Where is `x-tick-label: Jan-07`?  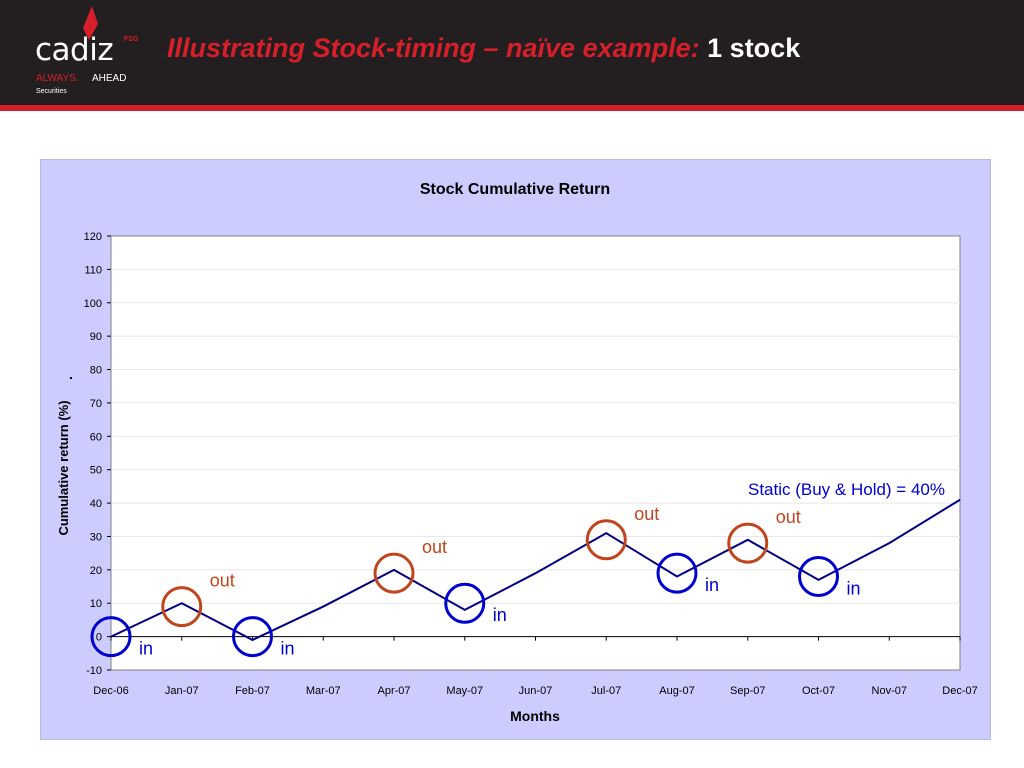
x-tick-label: Jan-07 is located at coordinates (182, 691).